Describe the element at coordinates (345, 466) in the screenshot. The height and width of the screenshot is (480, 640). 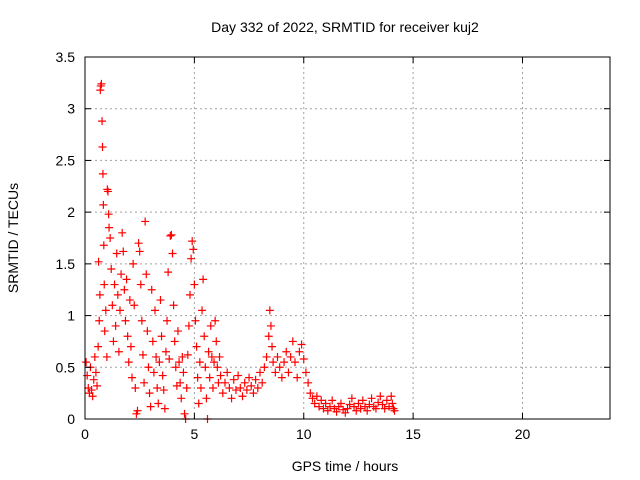
I see `x-axis-label: GPS time / hours` at that location.